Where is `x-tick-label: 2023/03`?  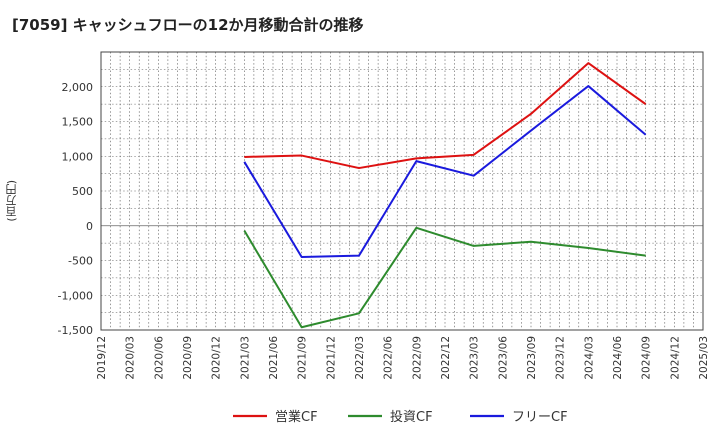
x-tick-label: 2023/03 is located at coordinates (475, 358).